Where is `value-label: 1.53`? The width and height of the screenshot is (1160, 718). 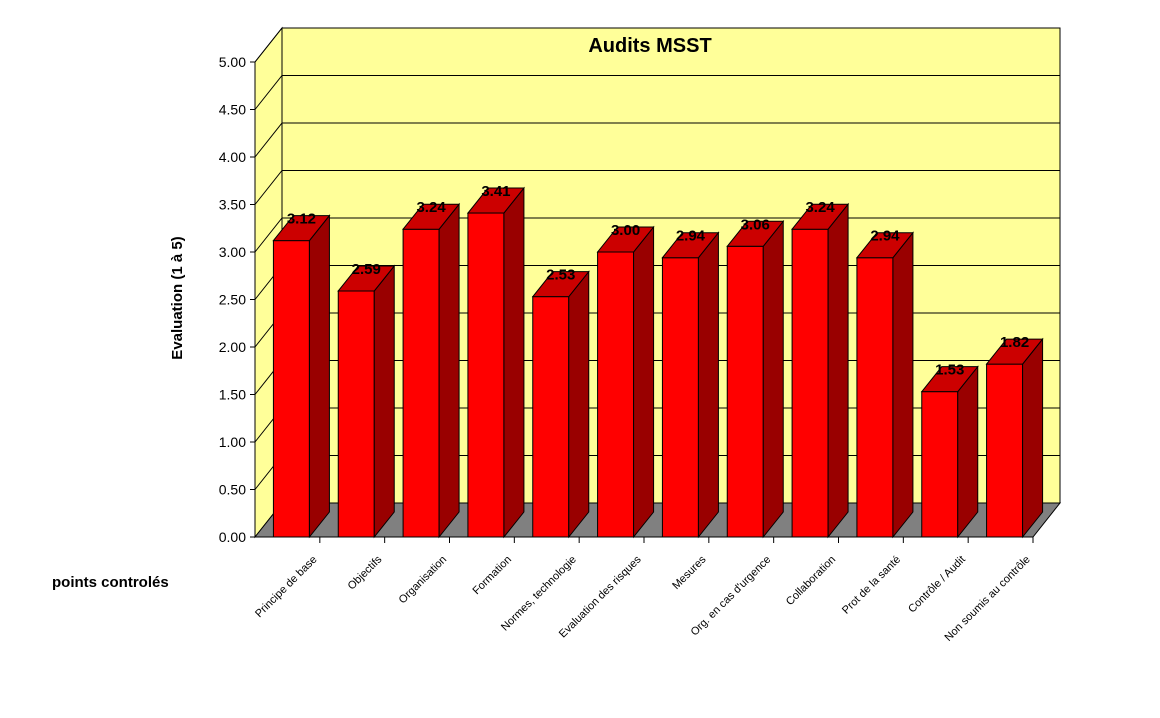 value-label: 1.53 is located at coordinates (949, 370).